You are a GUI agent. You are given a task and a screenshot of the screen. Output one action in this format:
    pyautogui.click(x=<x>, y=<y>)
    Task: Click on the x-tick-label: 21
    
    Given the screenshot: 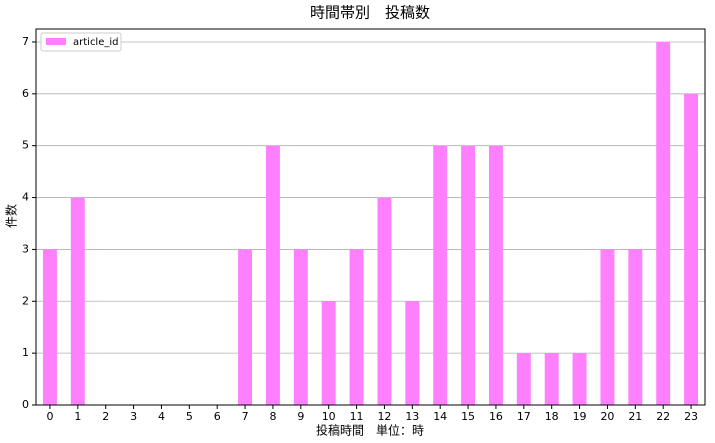 What is the action you would take?
    pyautogui.click(x=635, y=416)
    